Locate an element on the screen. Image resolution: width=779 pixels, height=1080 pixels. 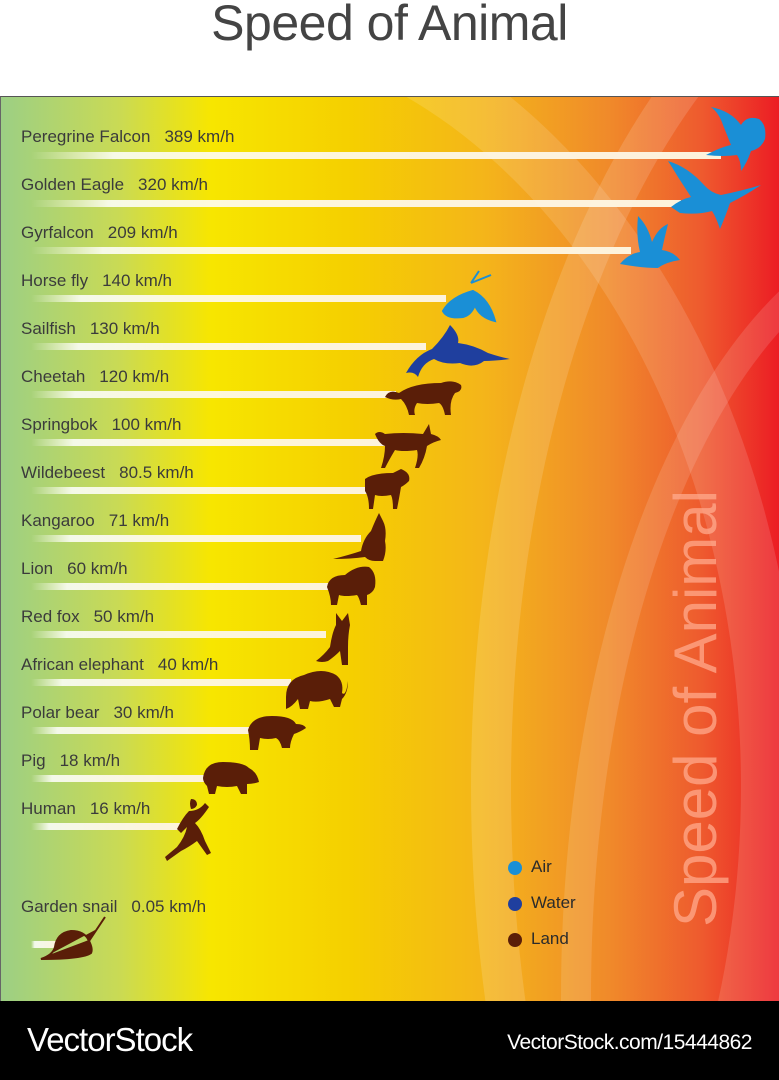
image-url: VectorStock.com/15444862 is located at coordinates (629, 1042).